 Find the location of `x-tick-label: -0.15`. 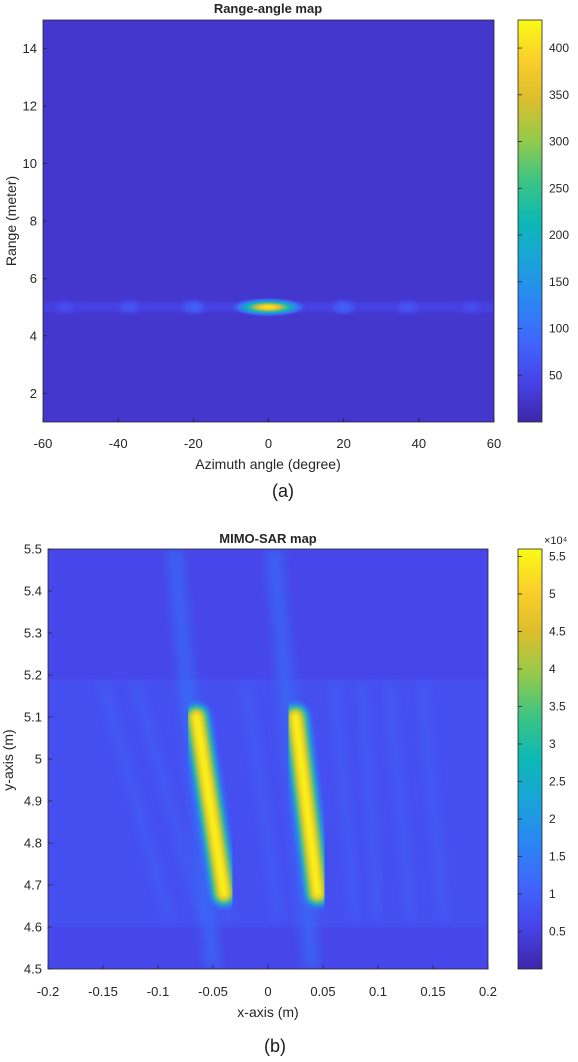

x-tick-label: -0.15 is located at coordinates (103, 991).